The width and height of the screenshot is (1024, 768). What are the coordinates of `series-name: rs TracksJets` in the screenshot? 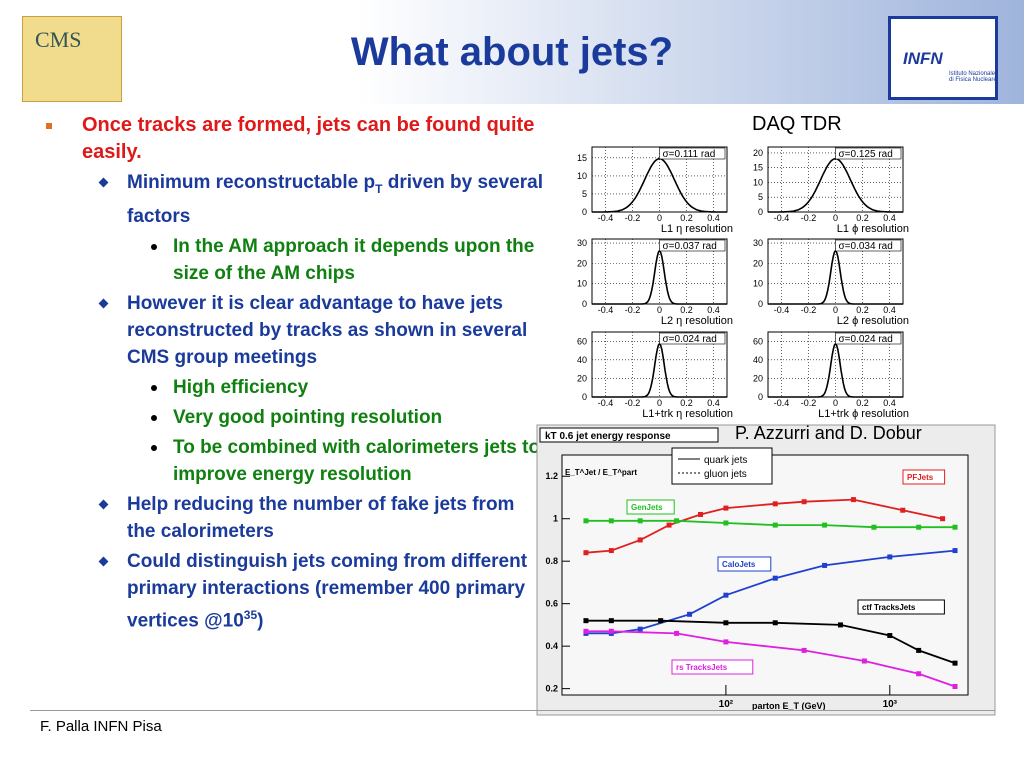 It's located at (702, 667).